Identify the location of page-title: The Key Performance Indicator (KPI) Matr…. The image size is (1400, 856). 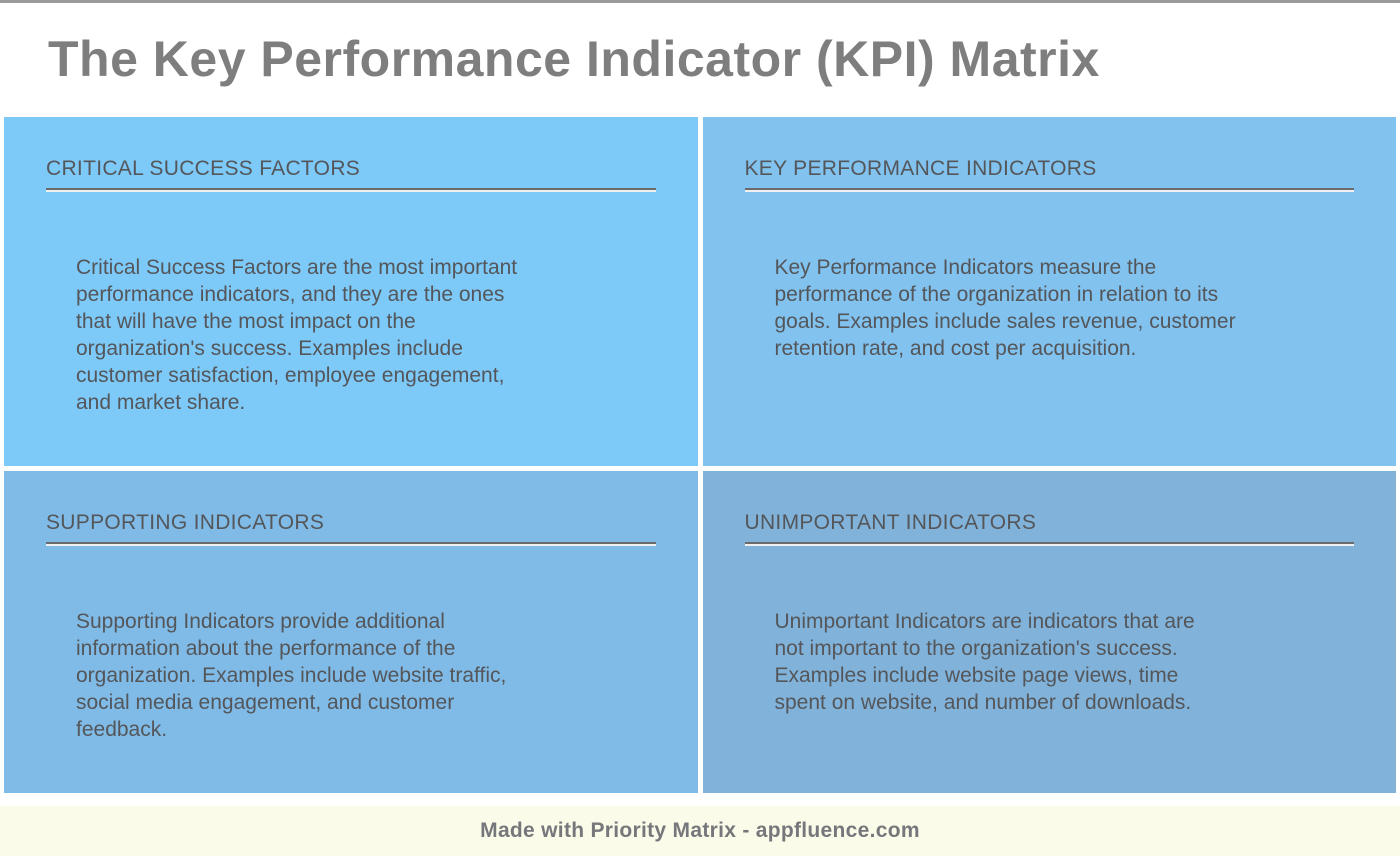
(574, 59).